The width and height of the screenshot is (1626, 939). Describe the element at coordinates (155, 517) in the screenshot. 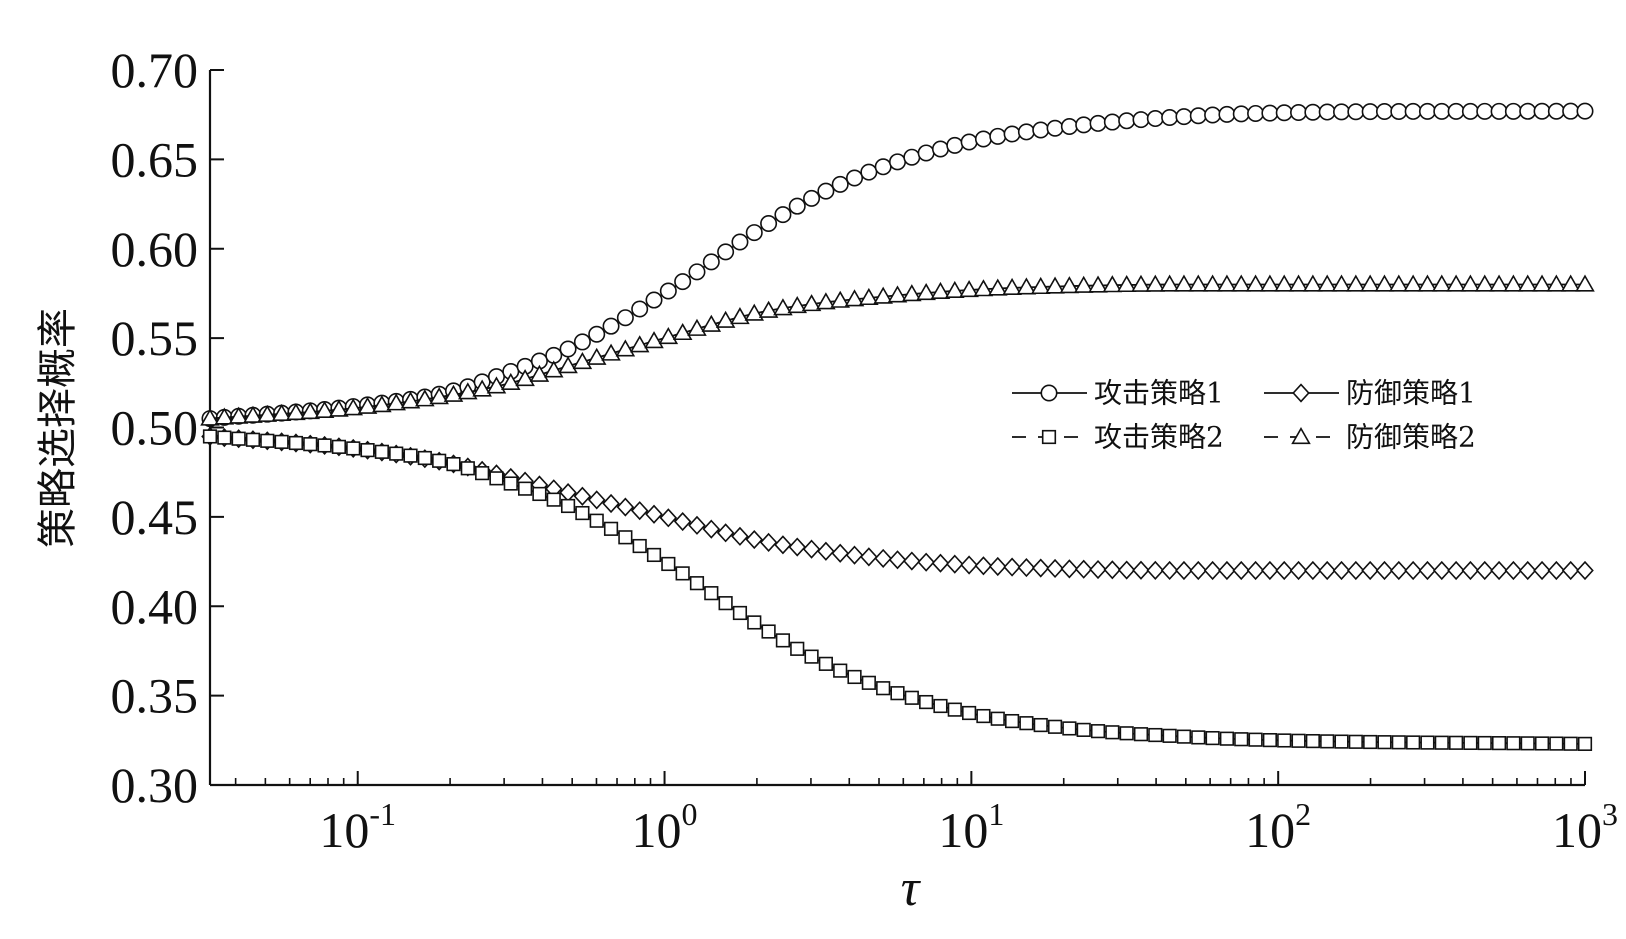

I see `y-tick-label: 0.45` at that location.